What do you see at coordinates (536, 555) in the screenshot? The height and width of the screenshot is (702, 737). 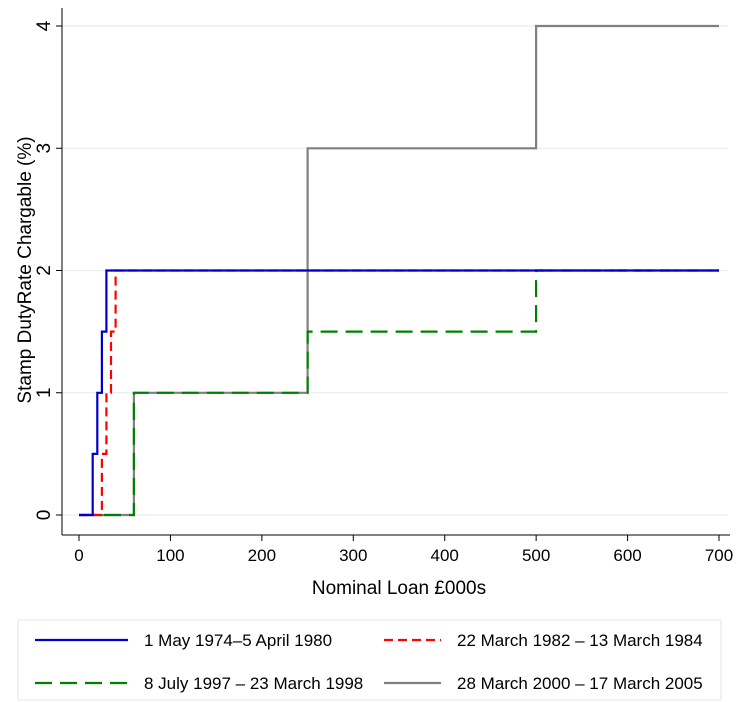 I see `x-tick-label: 500` at bounding box center [536, 555].